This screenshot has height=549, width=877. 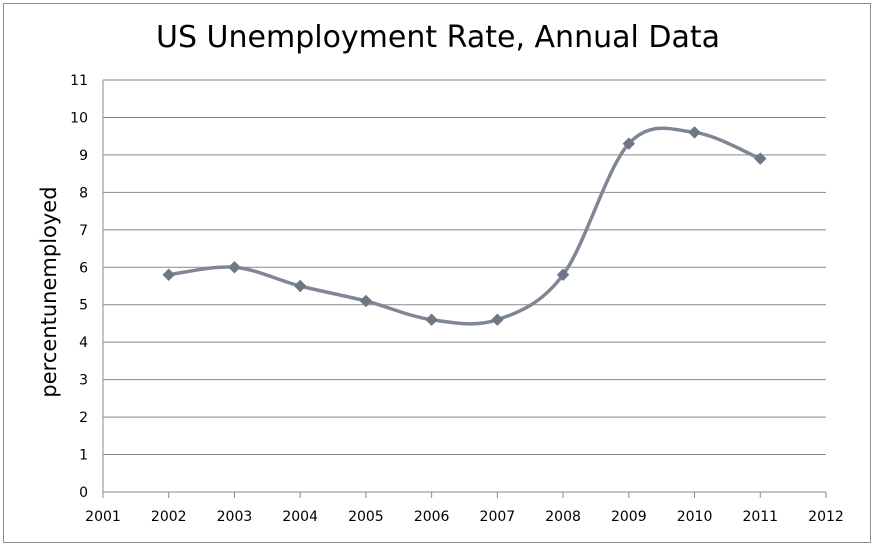 I want to click on y-tick-label: 7, so click(x=83, y=231).